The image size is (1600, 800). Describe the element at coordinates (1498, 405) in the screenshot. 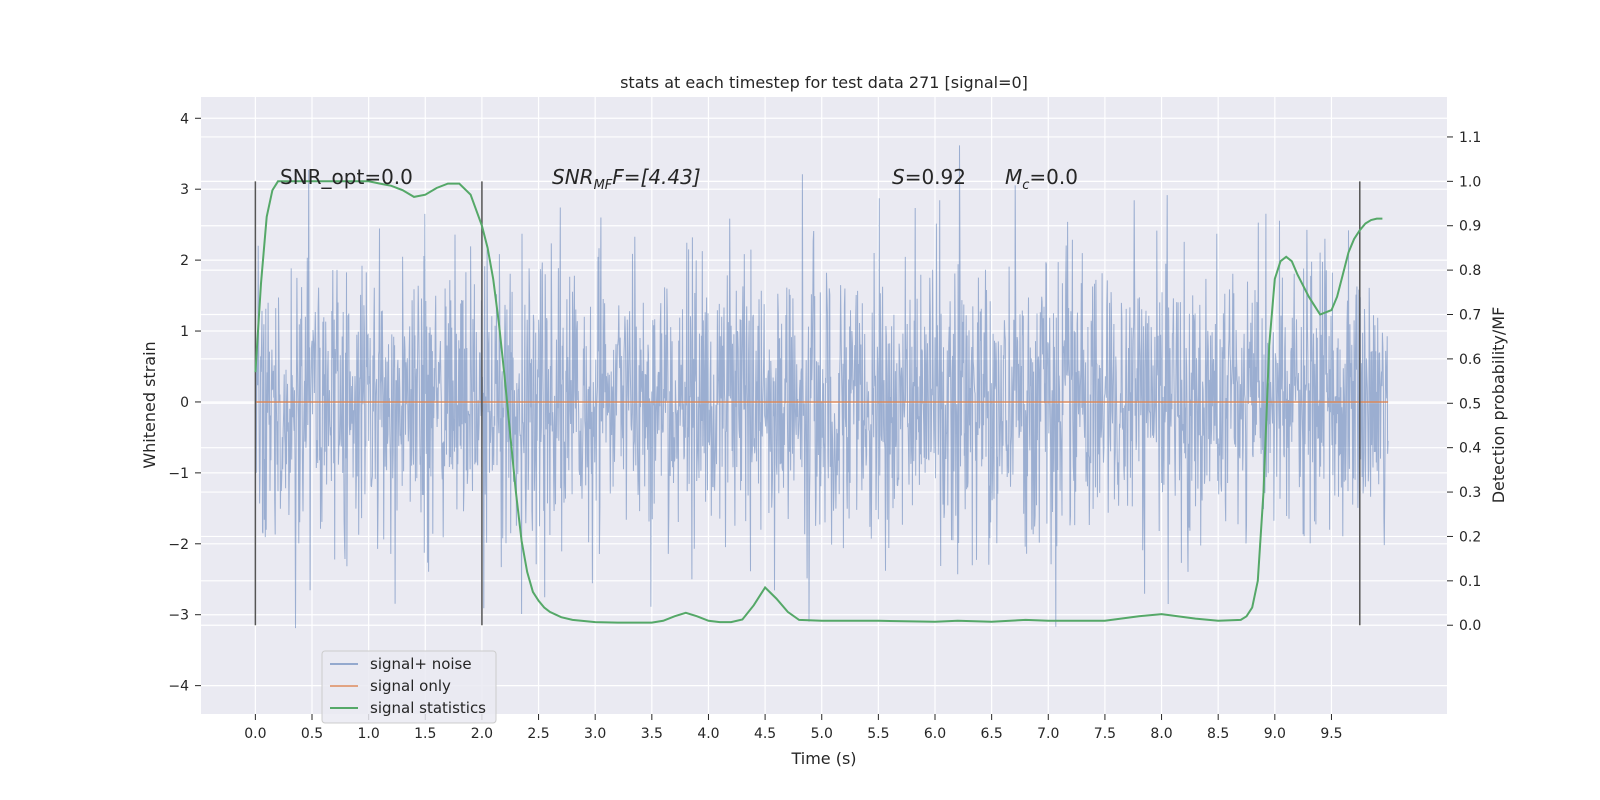

I see `y-right-axis-label: Detection probability/MF` at that location.